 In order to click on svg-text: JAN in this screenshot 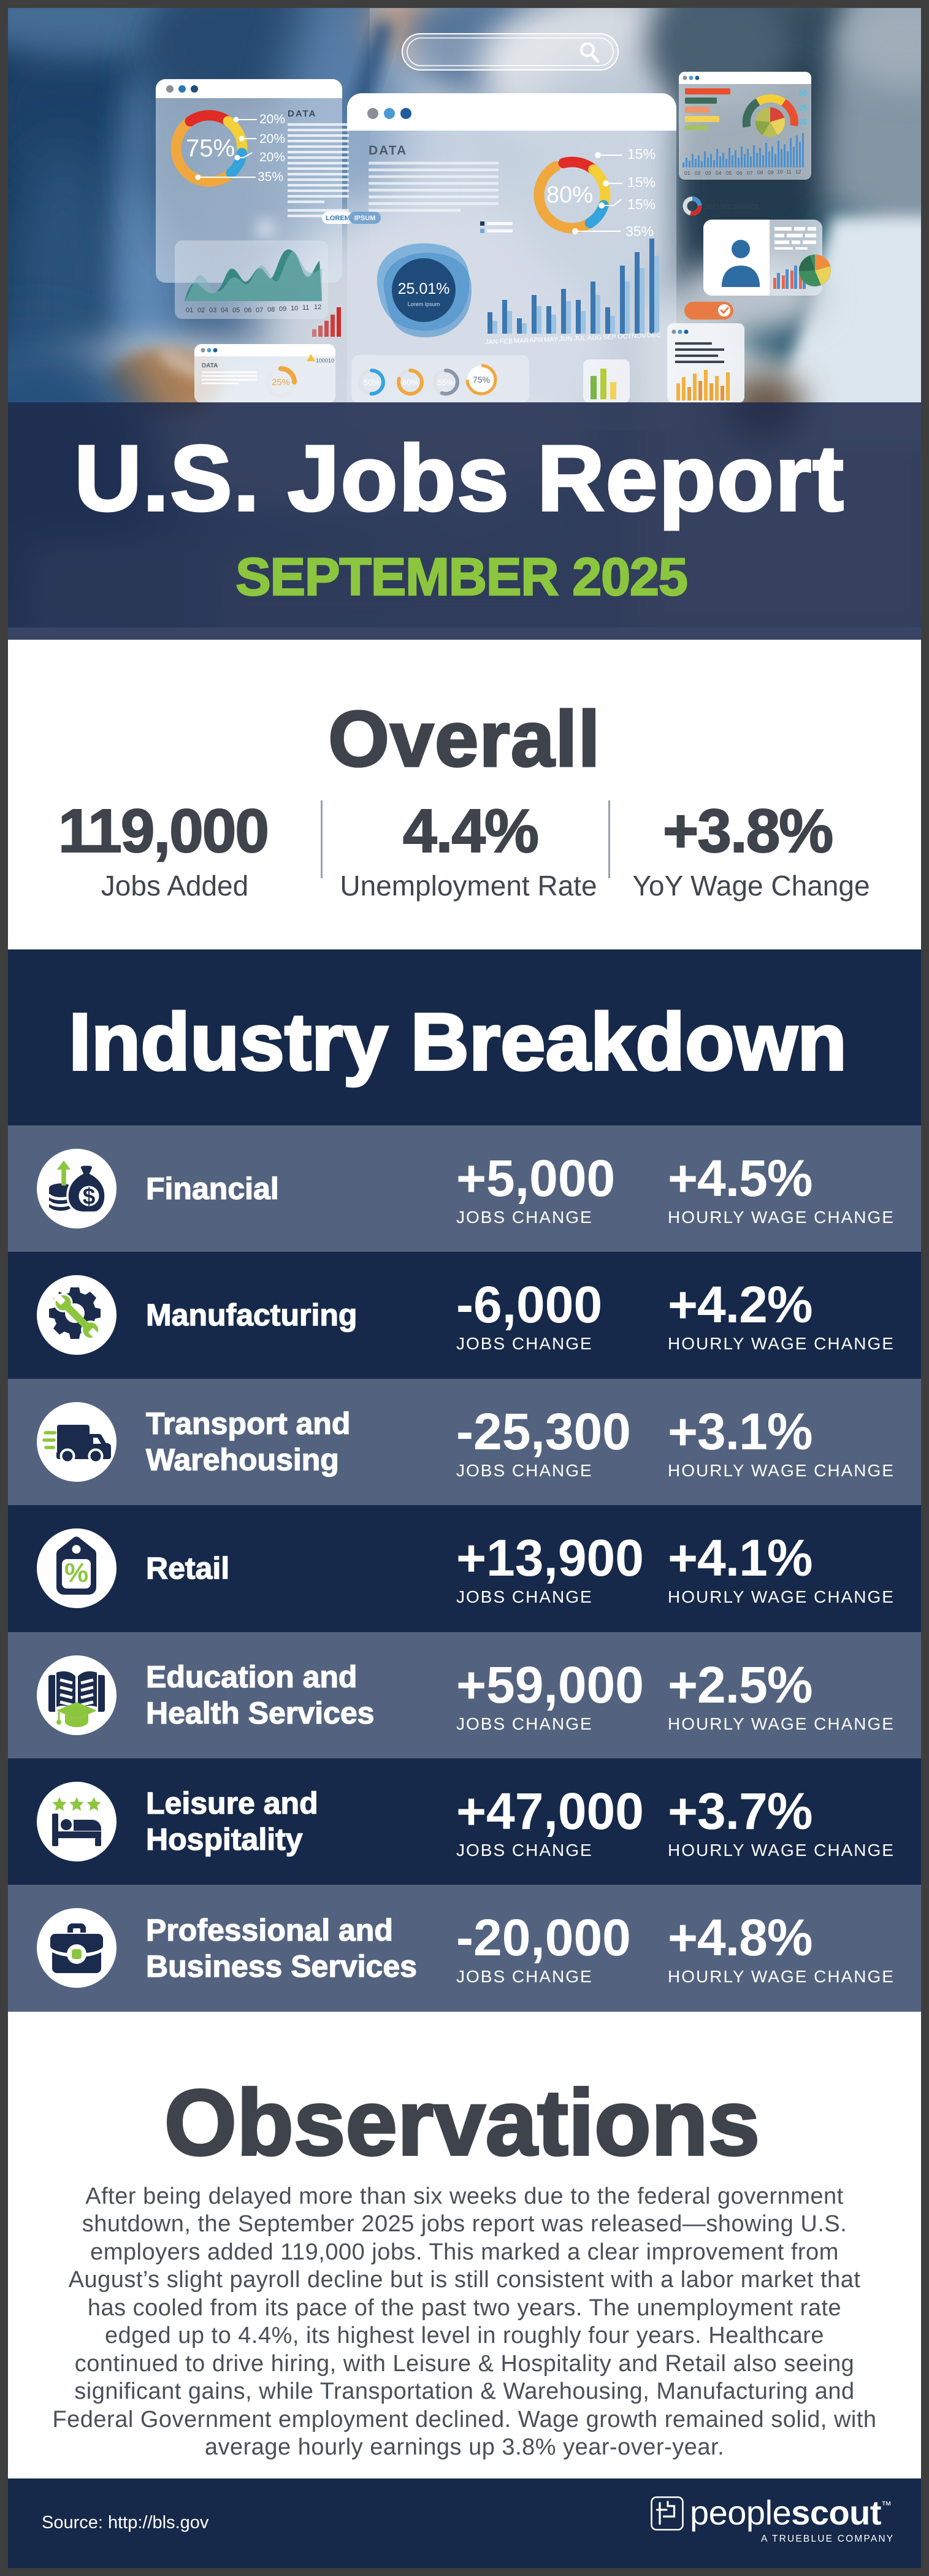, I will do `click(491, 342)`.